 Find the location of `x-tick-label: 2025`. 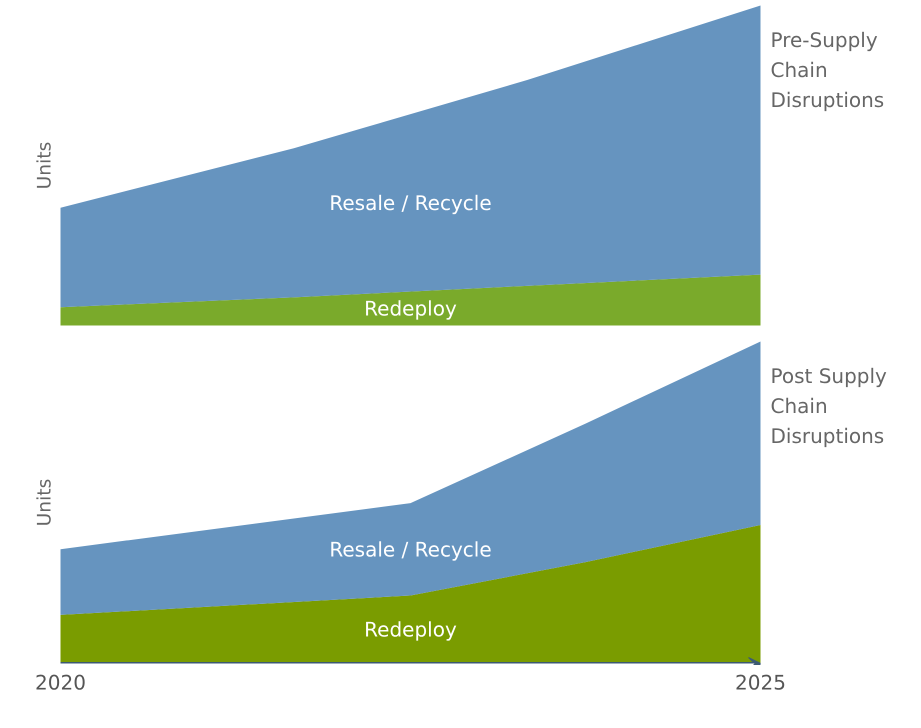

x-tick-label: 2025 is located at coordinates (760, 682).